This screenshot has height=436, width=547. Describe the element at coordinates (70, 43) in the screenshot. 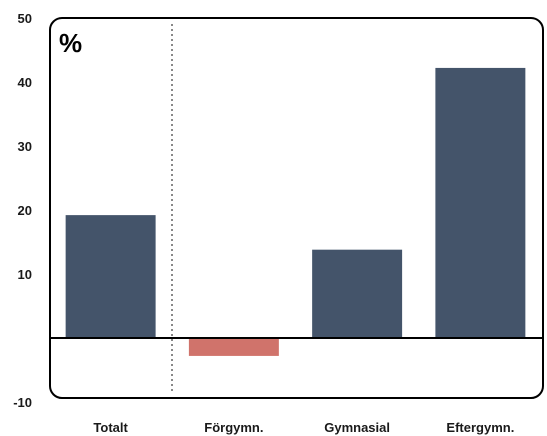

I see `unit-label: %` at that location.